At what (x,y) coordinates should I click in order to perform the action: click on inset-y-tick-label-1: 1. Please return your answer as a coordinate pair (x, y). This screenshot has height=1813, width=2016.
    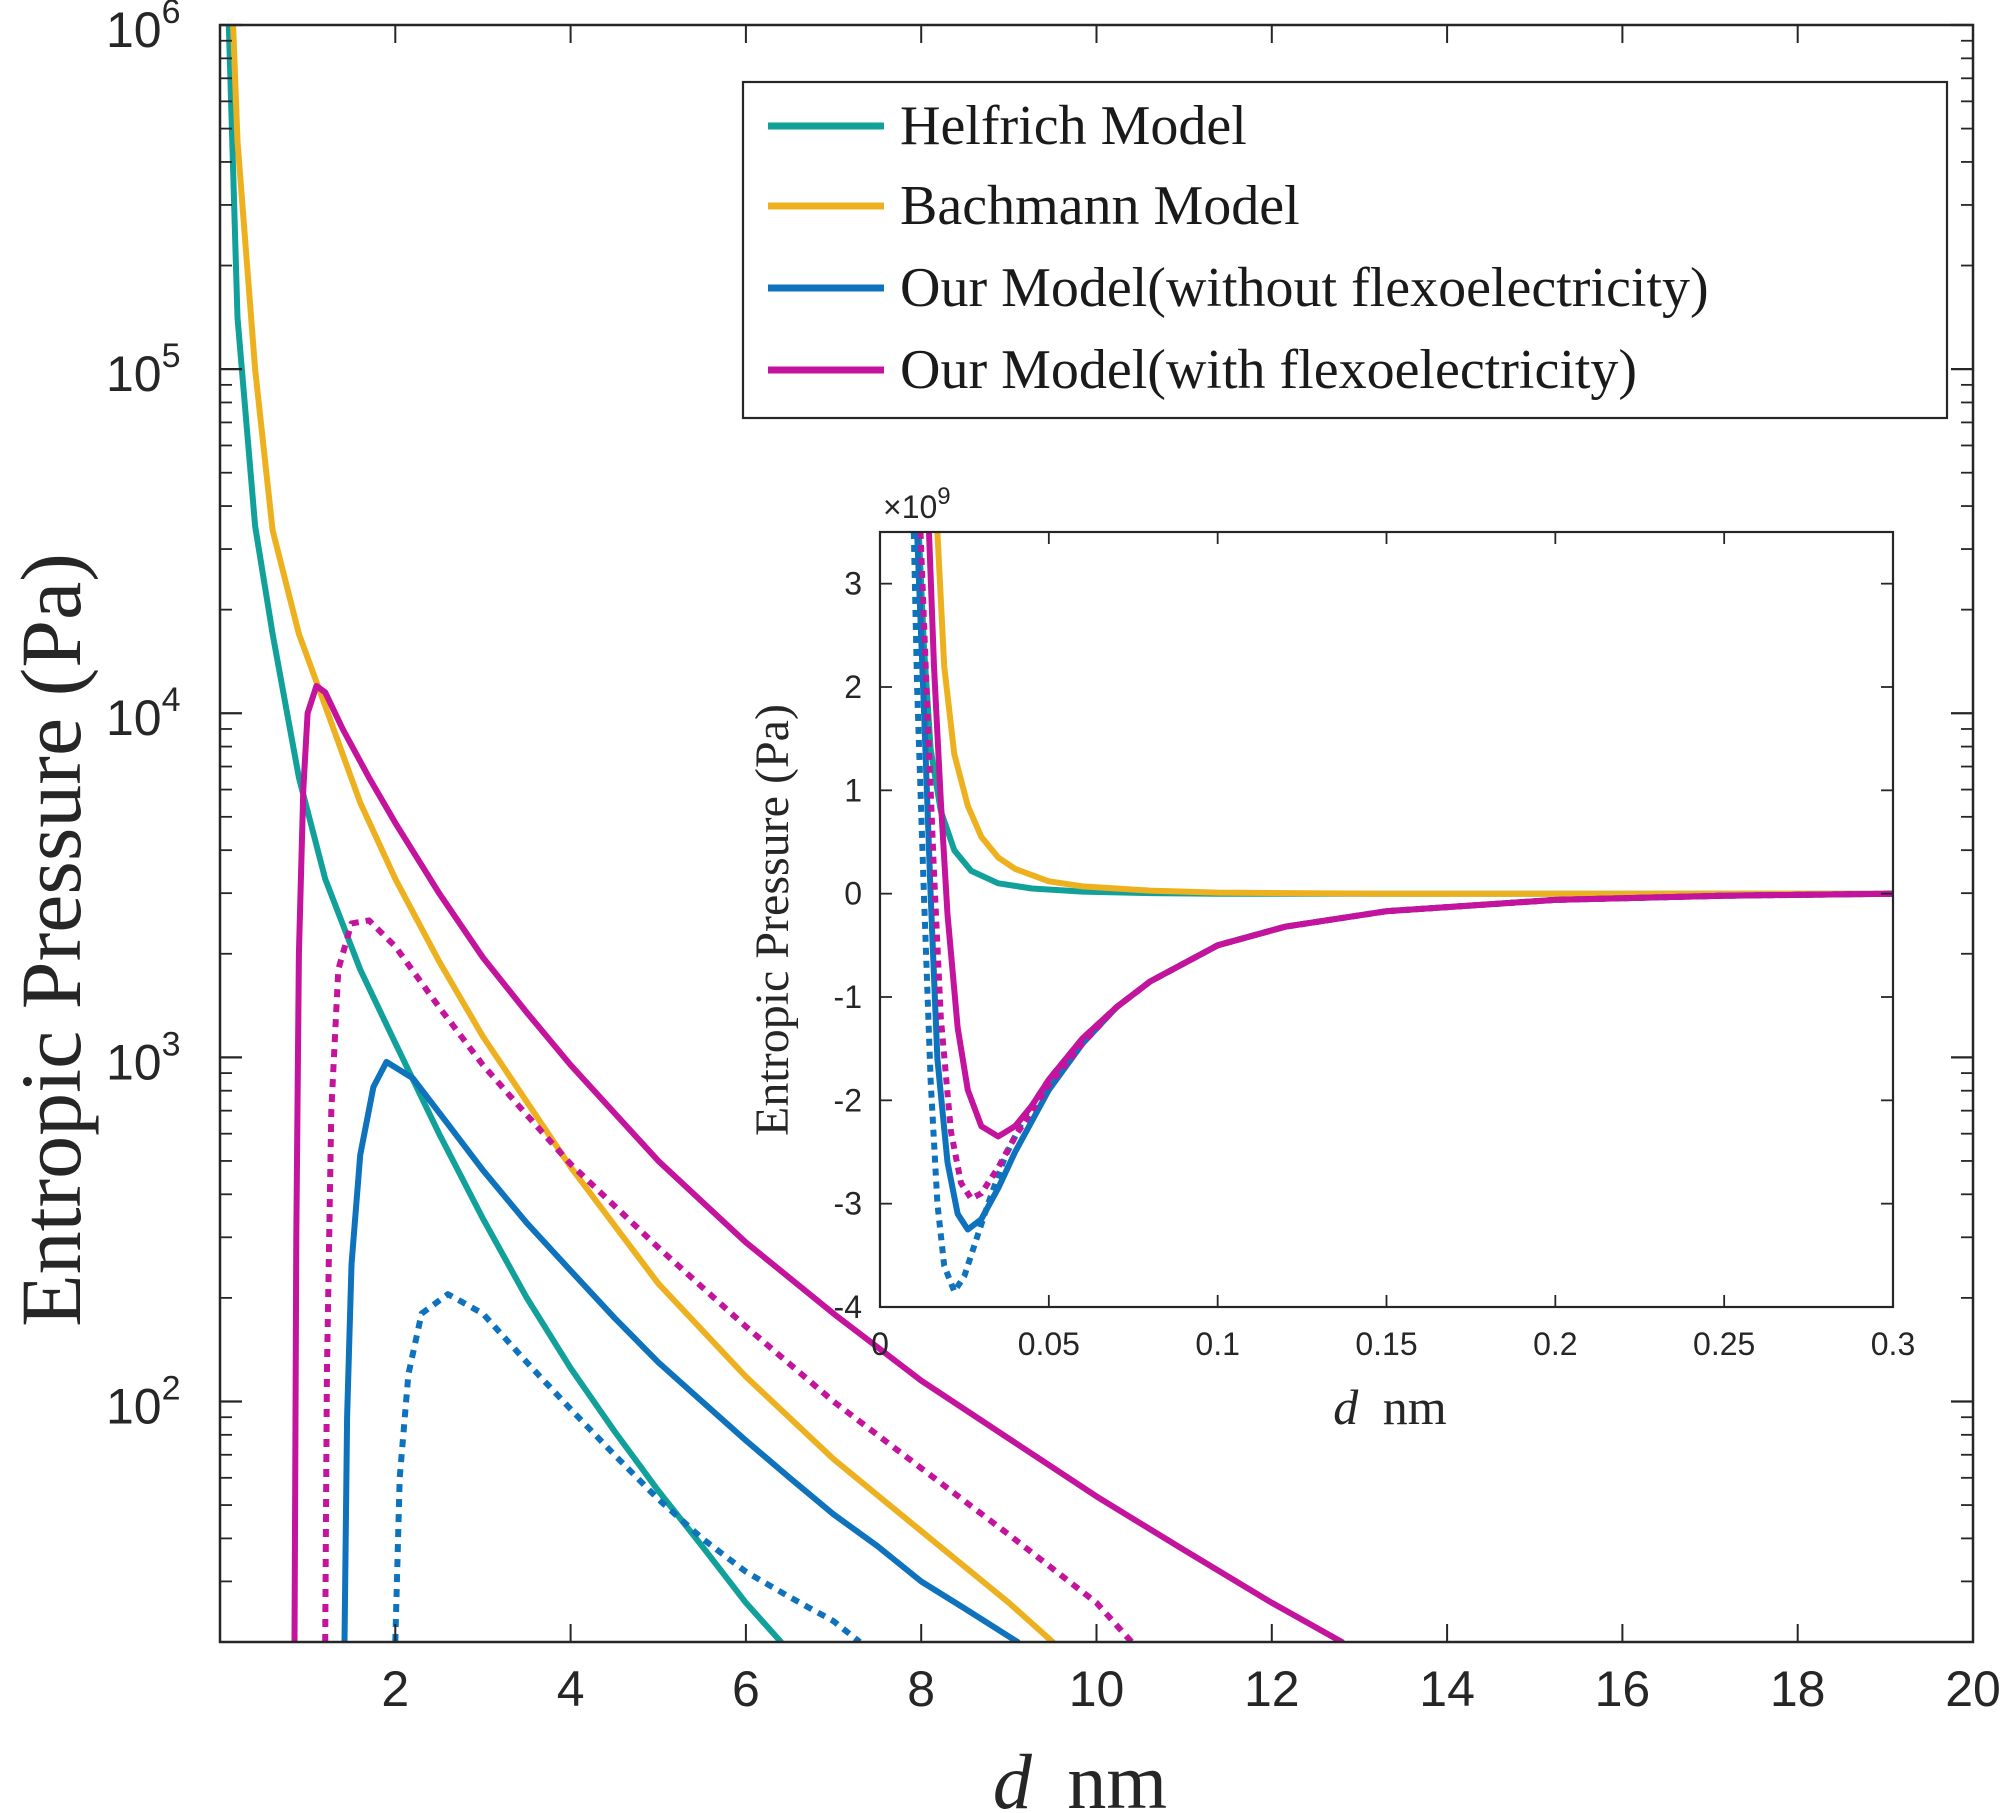
    Looking at the image, I should click on (853, 790).